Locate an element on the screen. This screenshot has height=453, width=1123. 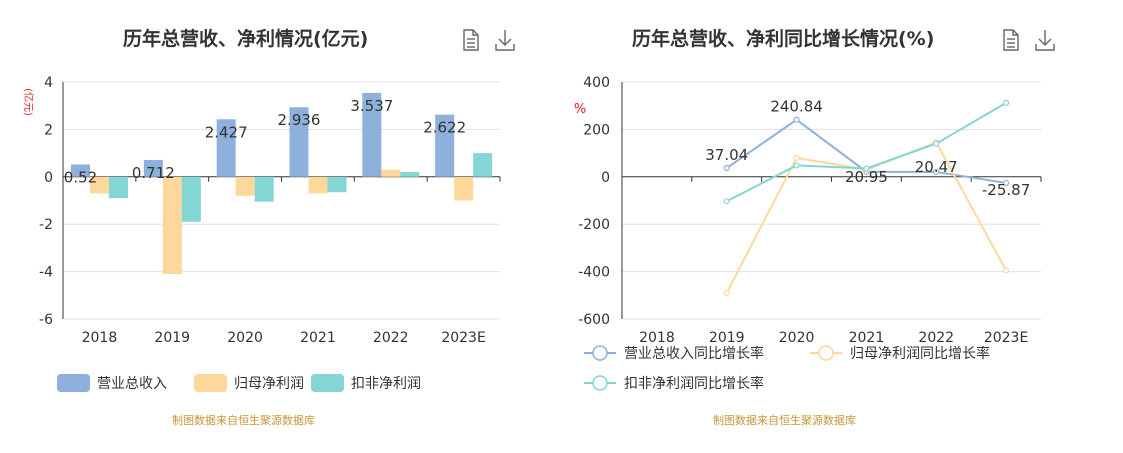
legend-label: 归母净利润 is located at coordinates (269, 383).